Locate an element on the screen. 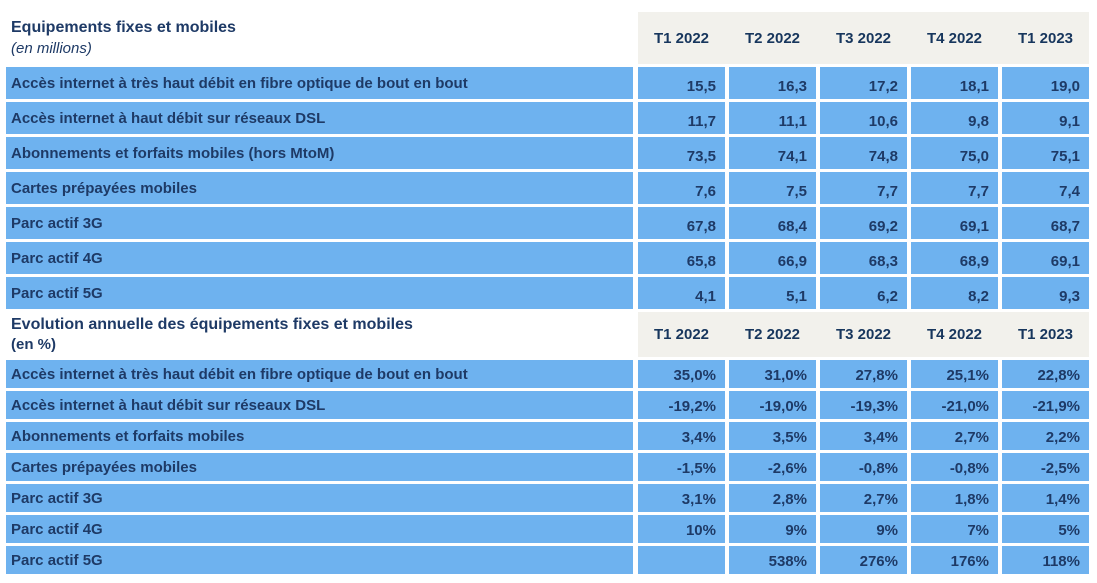 This screenshot has height=583, width=1097. value-cell: 69,2 is located at coordinates (863, 223).